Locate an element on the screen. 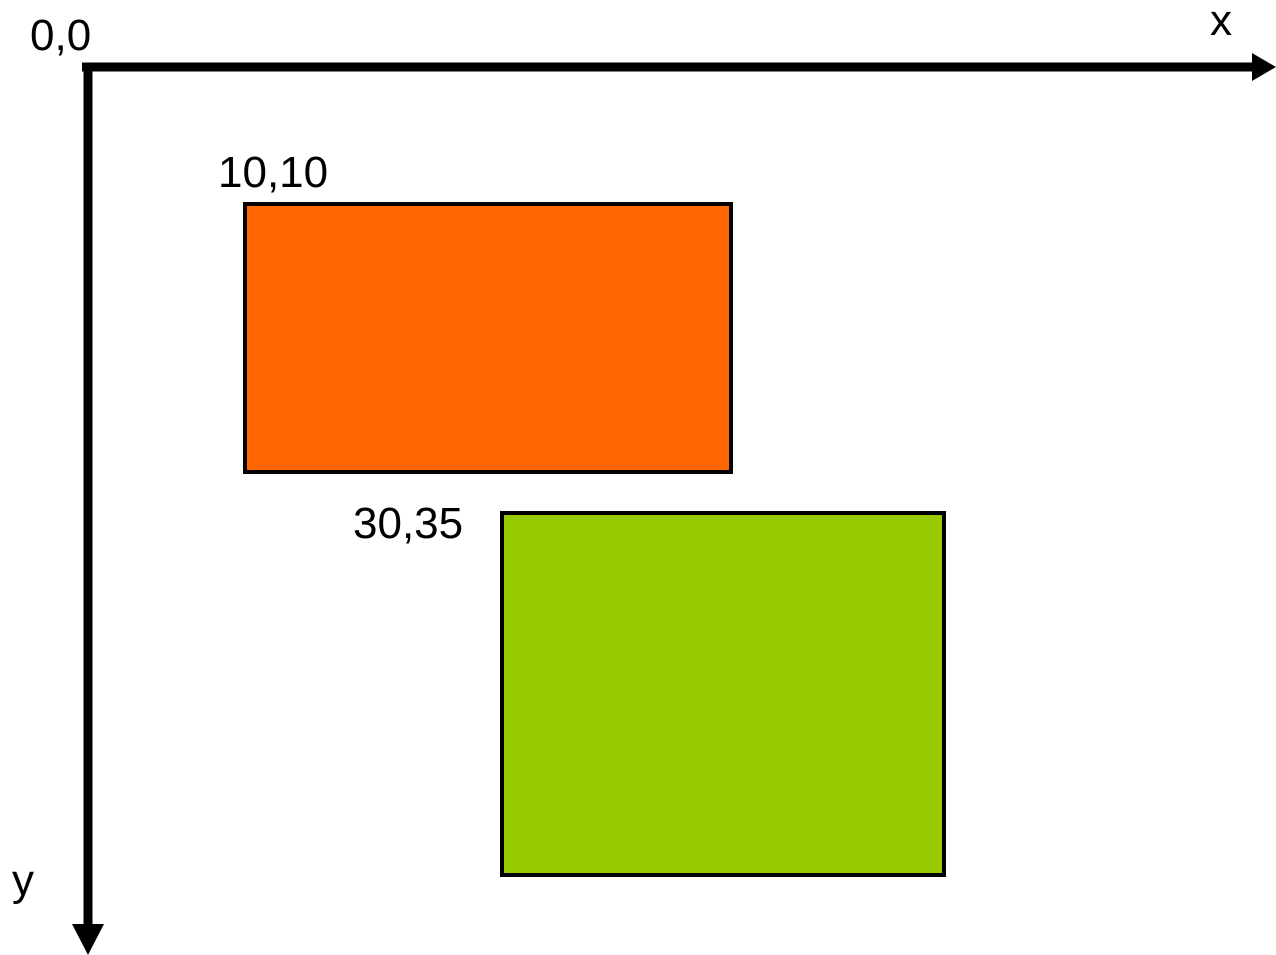 The image size is (1276, 955). y-axis-label: y is located at coordinates (23, 880).